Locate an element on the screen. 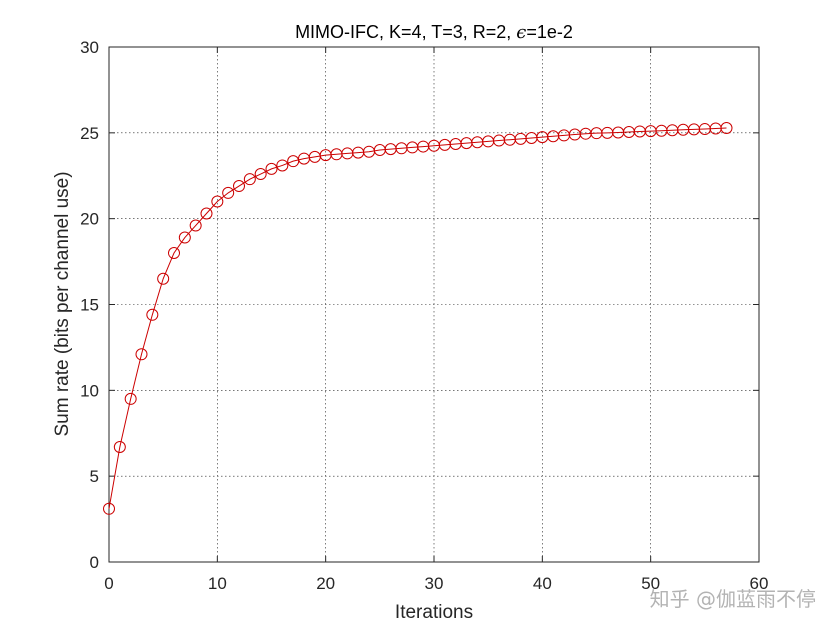 The height and width of the screenshot is (630, 840). x-tick-label: 40 is located at coordinates (542, 583).